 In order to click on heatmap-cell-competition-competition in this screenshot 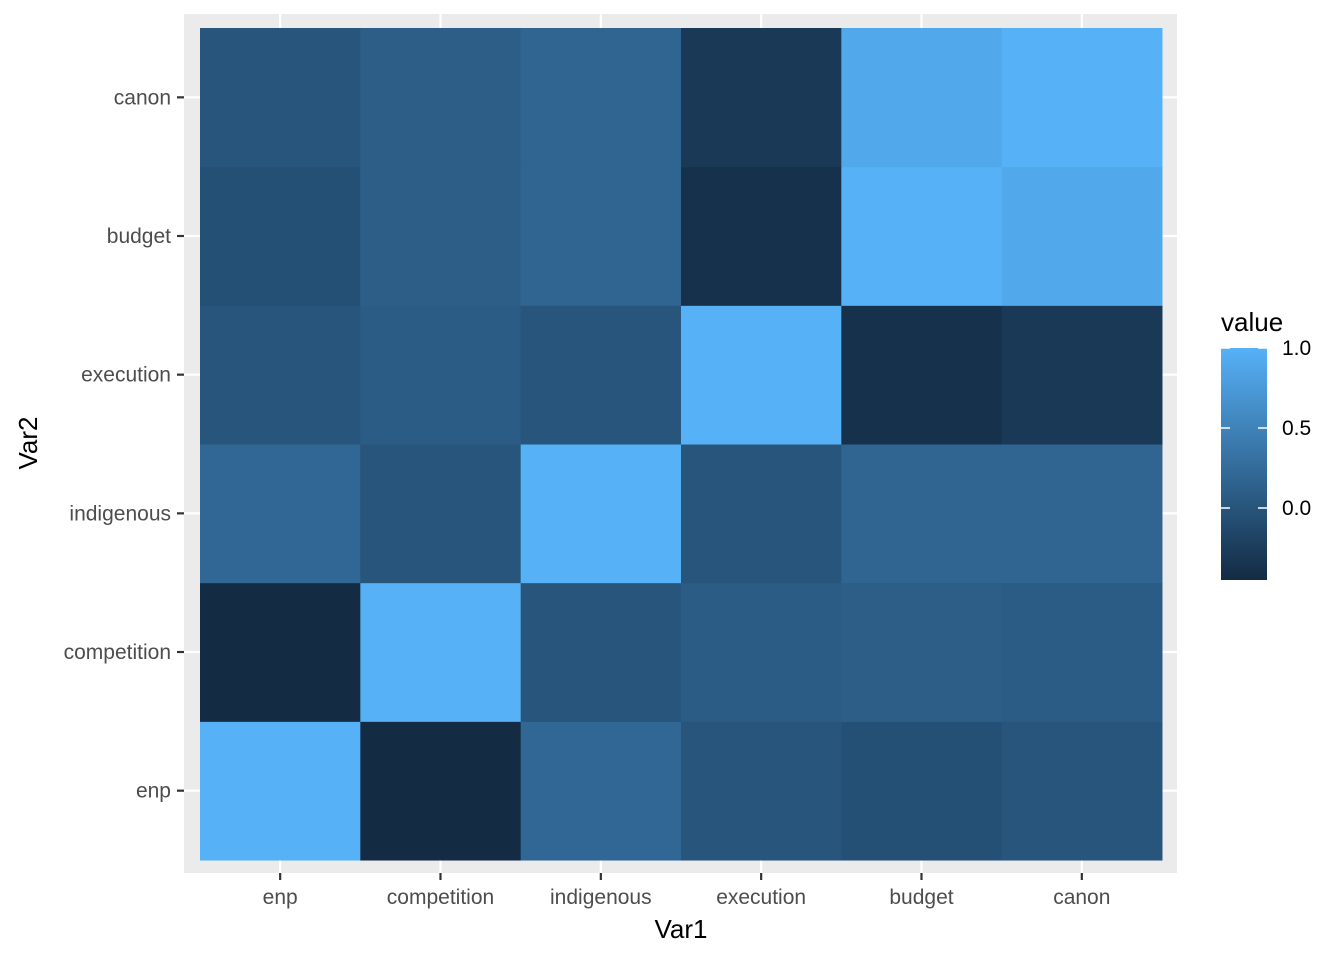, I will do `click(441, 652)`.